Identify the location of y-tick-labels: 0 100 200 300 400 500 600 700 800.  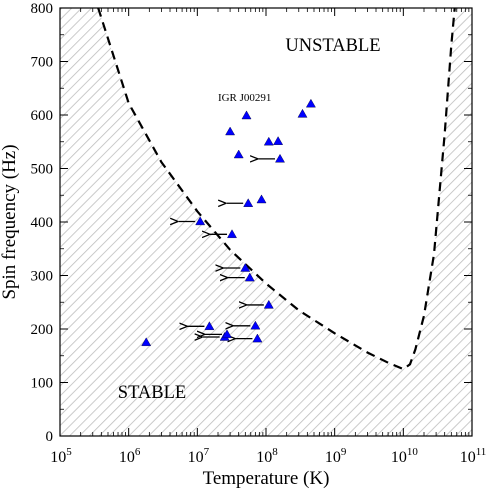
(42, 223).